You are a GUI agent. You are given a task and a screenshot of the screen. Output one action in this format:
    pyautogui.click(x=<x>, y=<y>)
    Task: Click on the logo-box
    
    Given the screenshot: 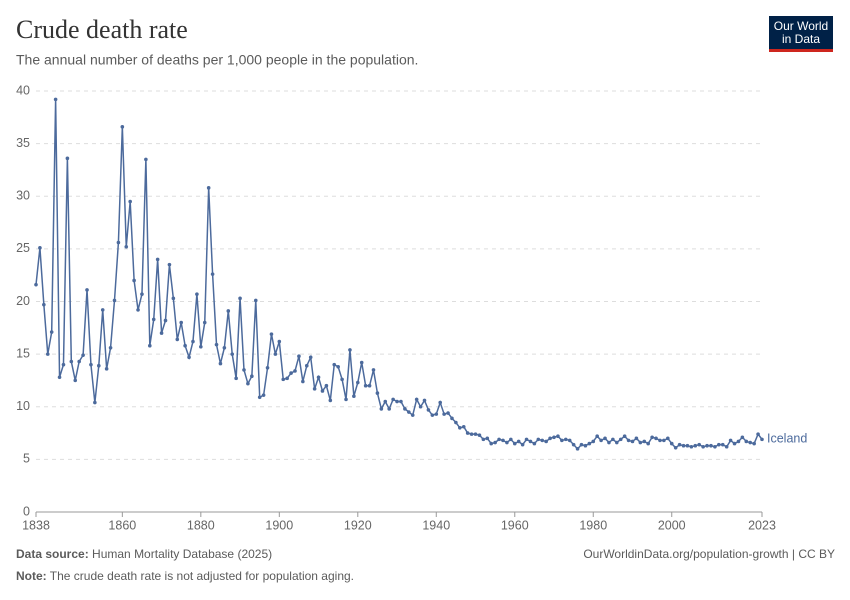 What is the action you would take?
    pyautogui.click(x=801, y=34)
    